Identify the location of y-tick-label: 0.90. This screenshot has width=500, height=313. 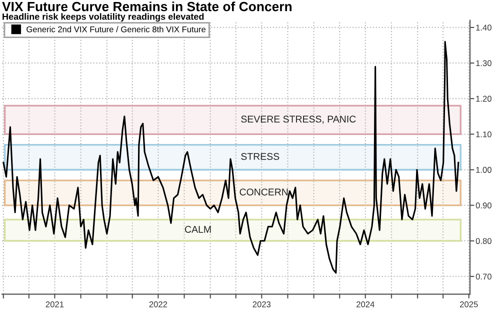
(484, 205).